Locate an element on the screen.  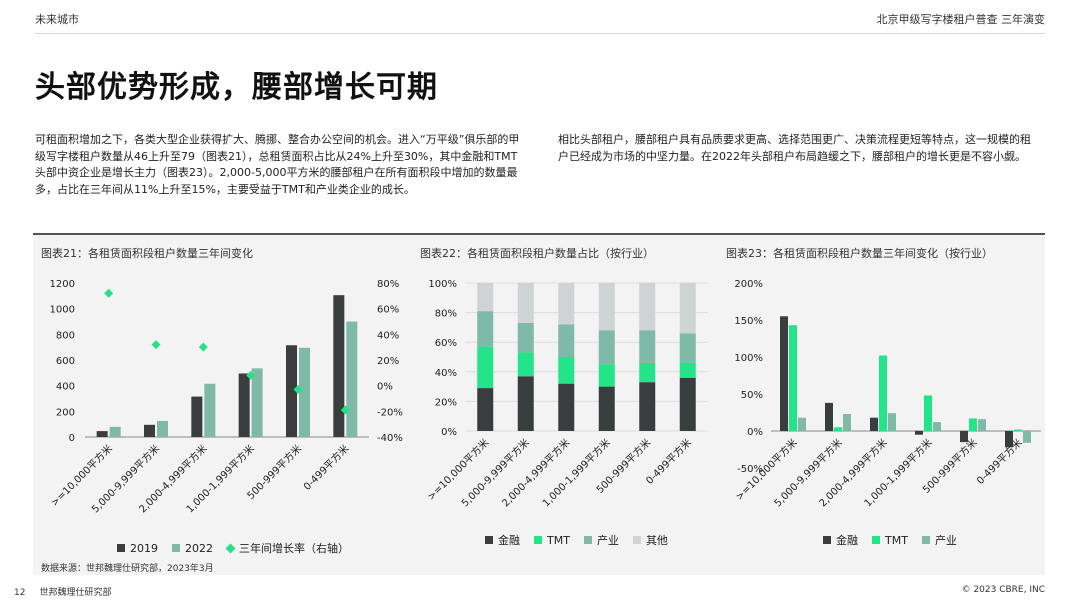
data-source-note: 数据来源：世邦魏理仕研究部，2023年3月 is located at coordinates (127, 569).